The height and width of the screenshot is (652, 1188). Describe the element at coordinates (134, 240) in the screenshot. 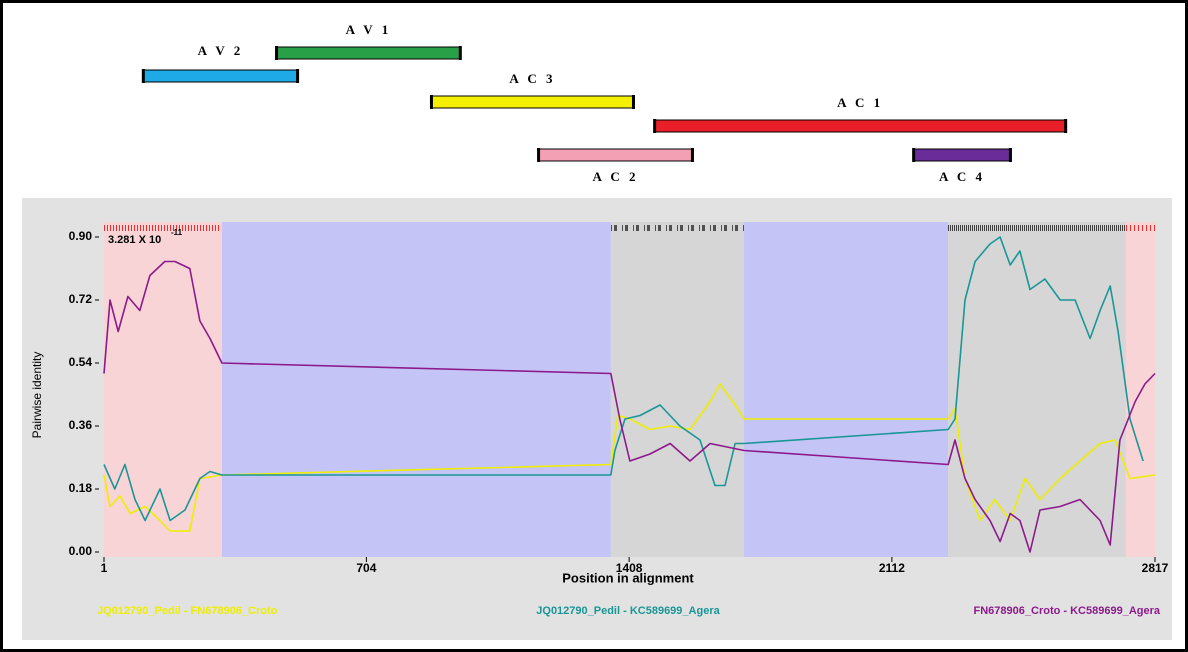

I see `annotation: 3.281 X 10` at that location.